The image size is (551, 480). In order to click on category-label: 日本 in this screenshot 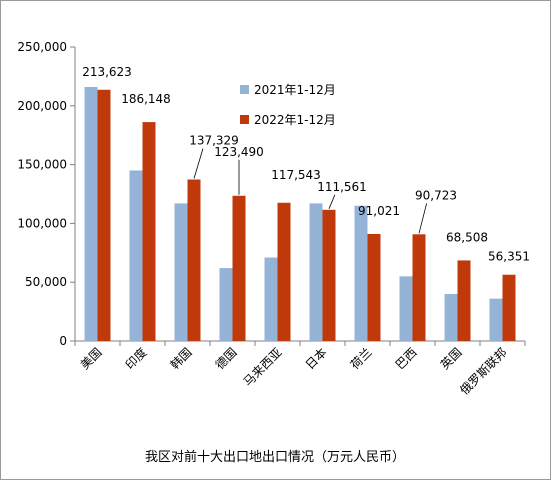, I will do `click(316, 358)`.